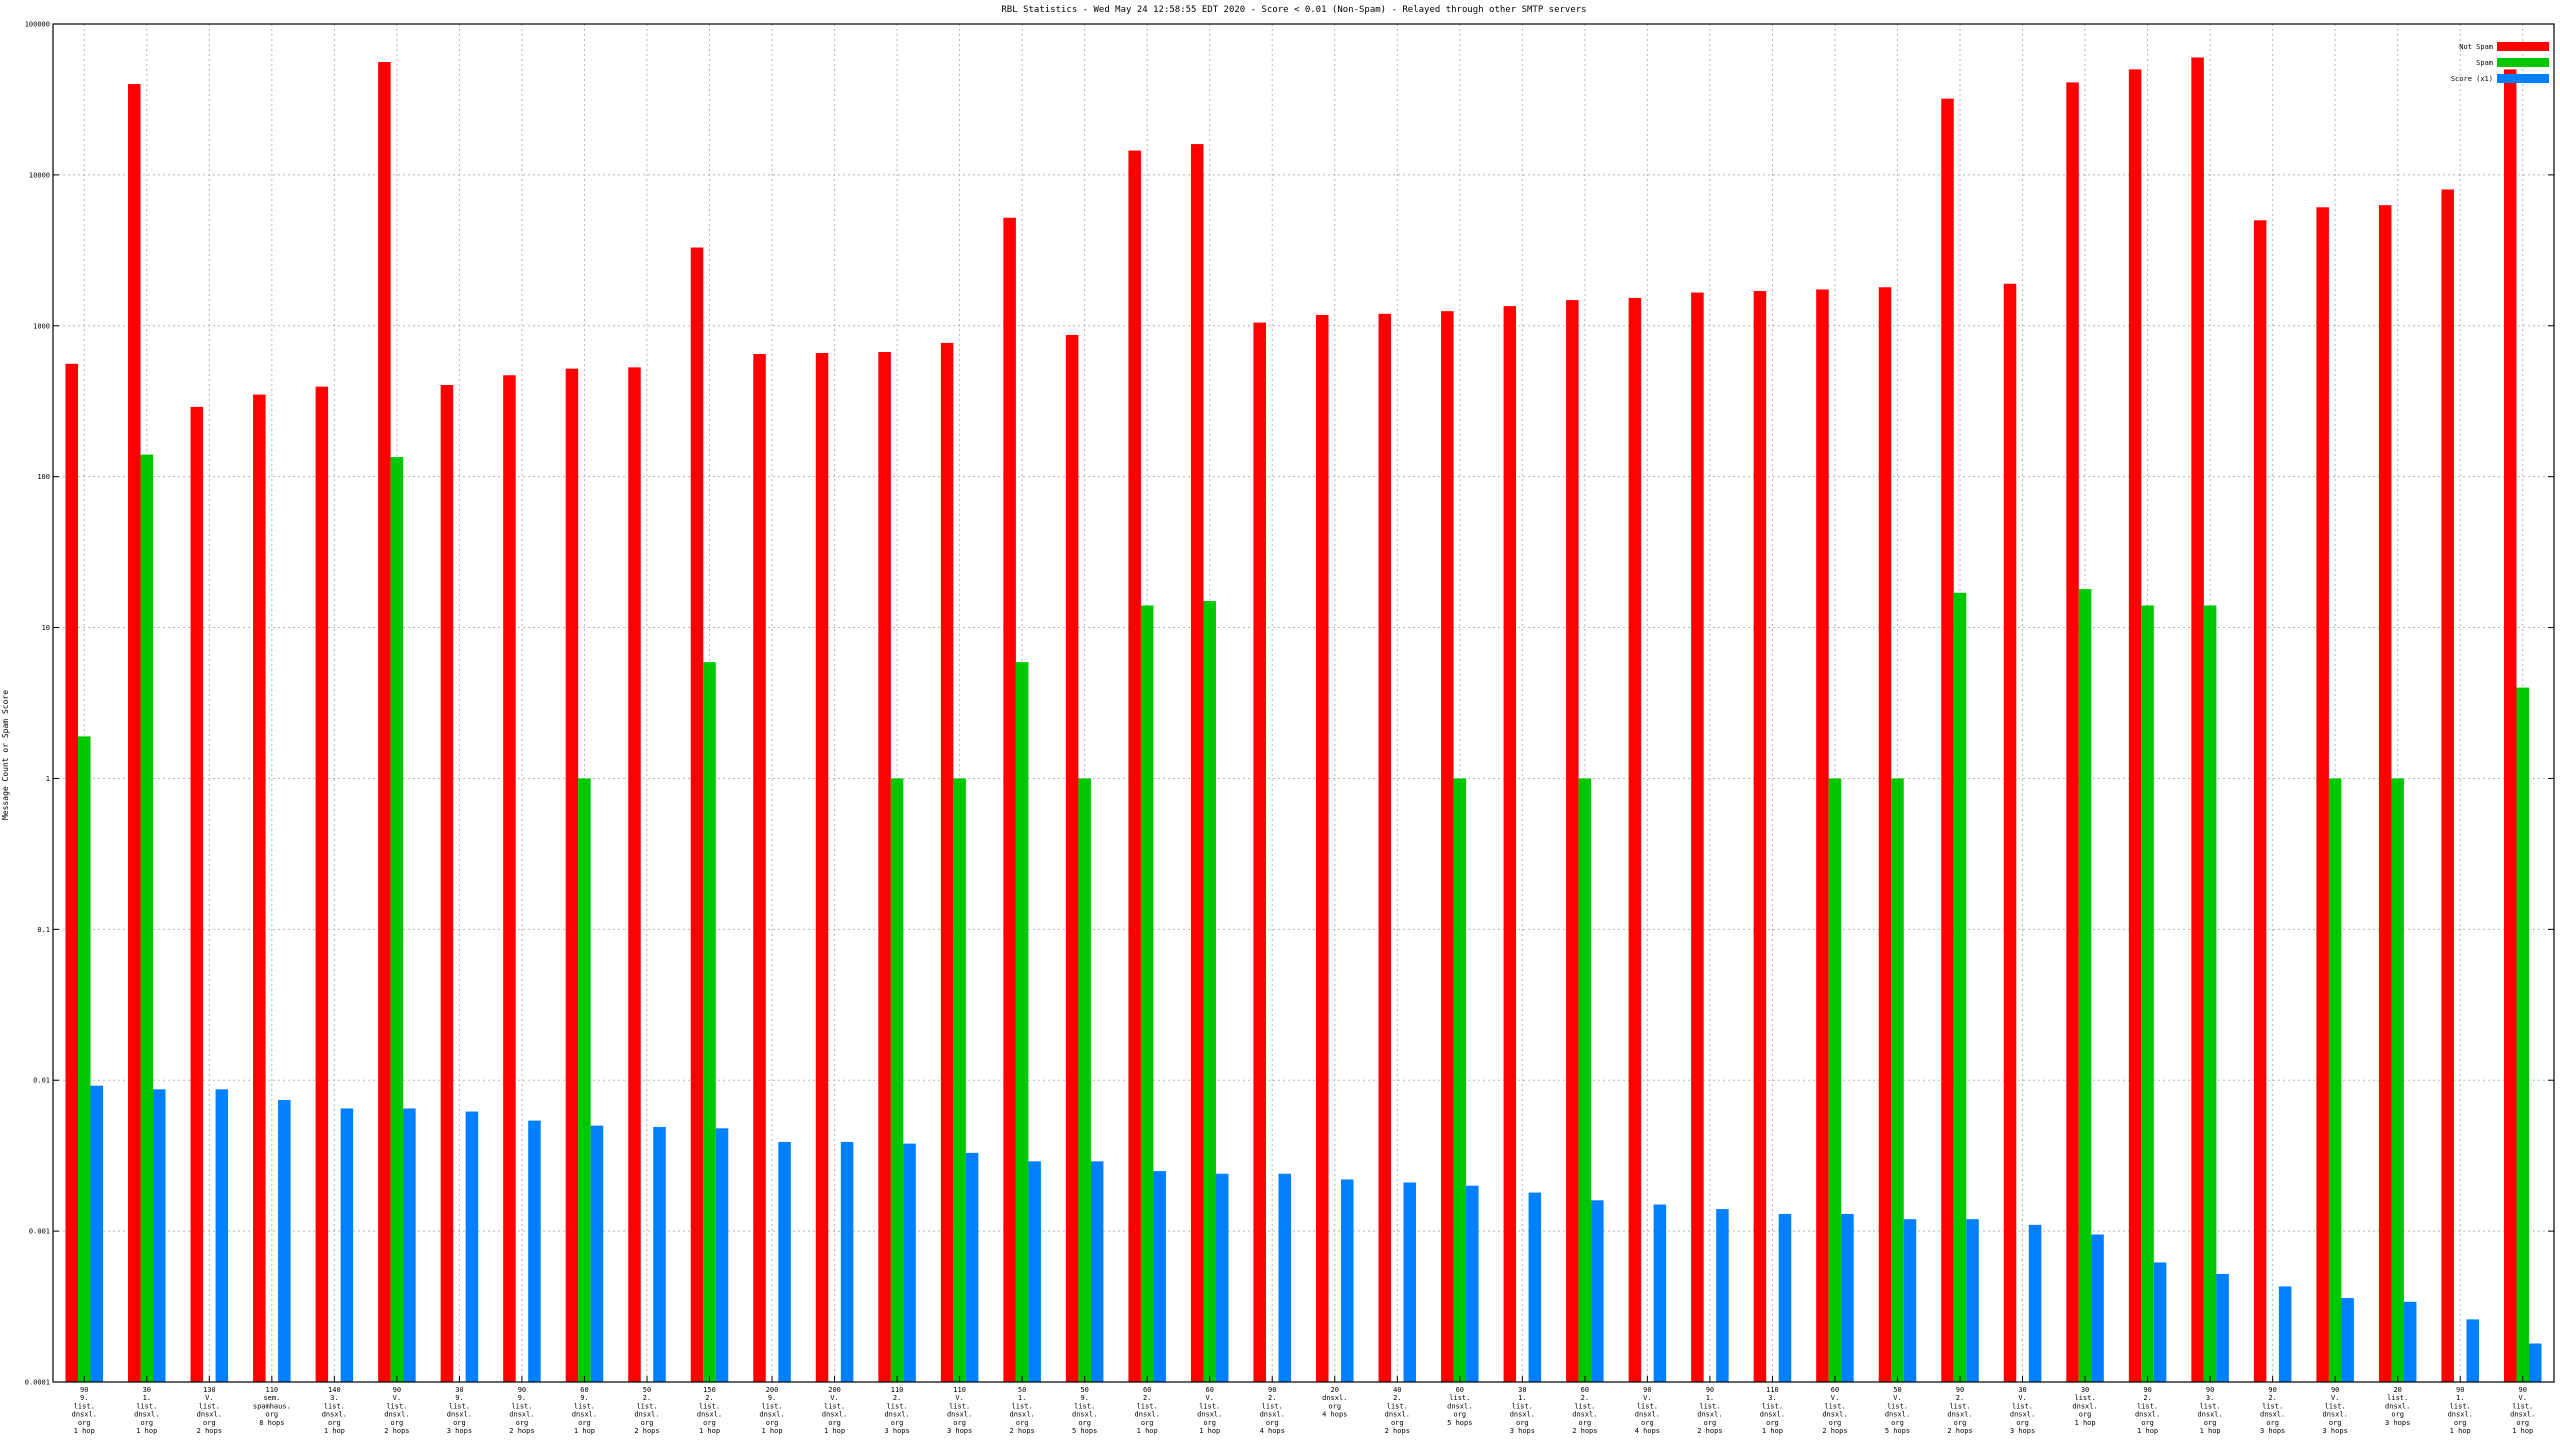 This screenshot has width=2560, height=1440. Describe the element at coordinates (37, 1383) in the screenshot. I see `y-tick-label: 0.0001` at that location.